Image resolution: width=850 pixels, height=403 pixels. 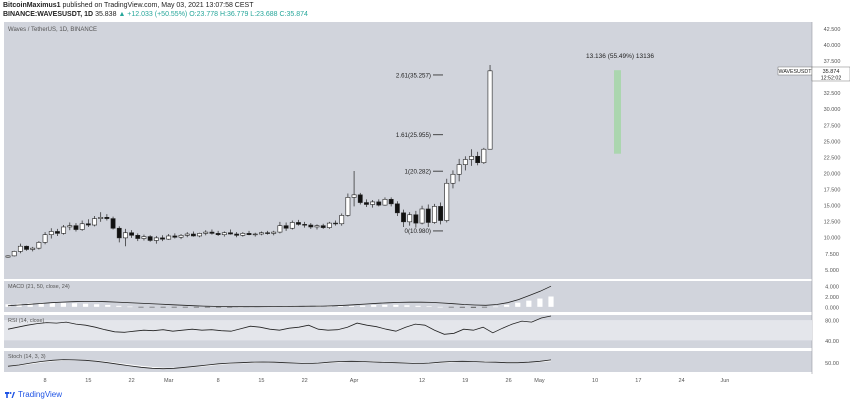 What do you see at coordinates (617, 112) in the screenshot?
I see `measure-range-box` at bounding box center [617, 112].